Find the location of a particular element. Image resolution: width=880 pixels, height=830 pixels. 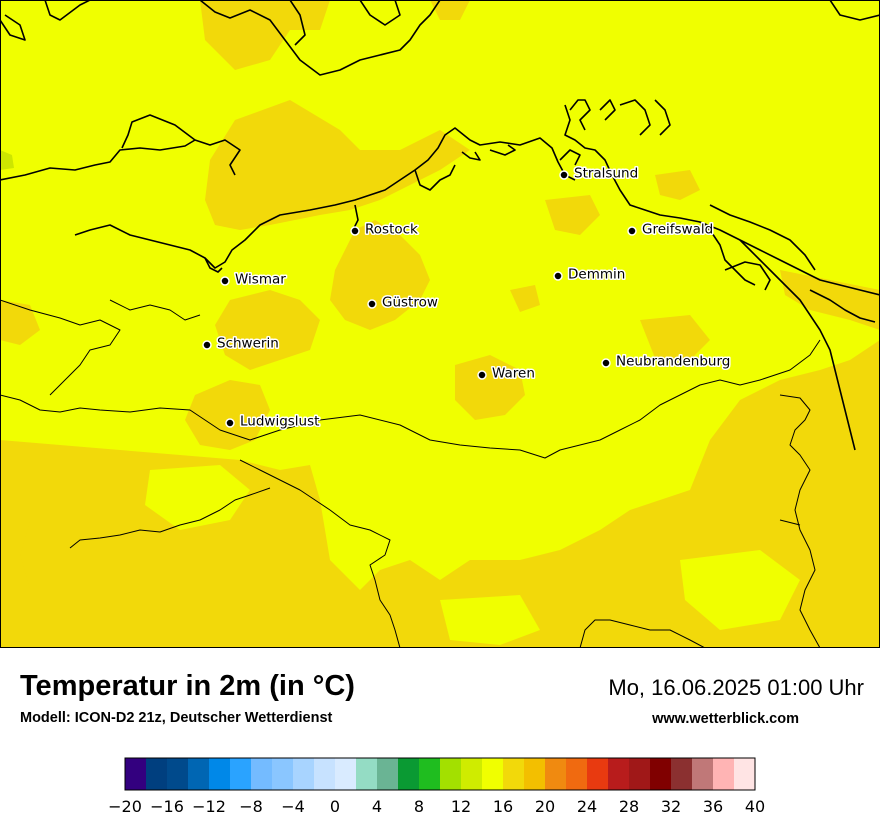

city-marker: Waren is located at coordinates (506, 373).